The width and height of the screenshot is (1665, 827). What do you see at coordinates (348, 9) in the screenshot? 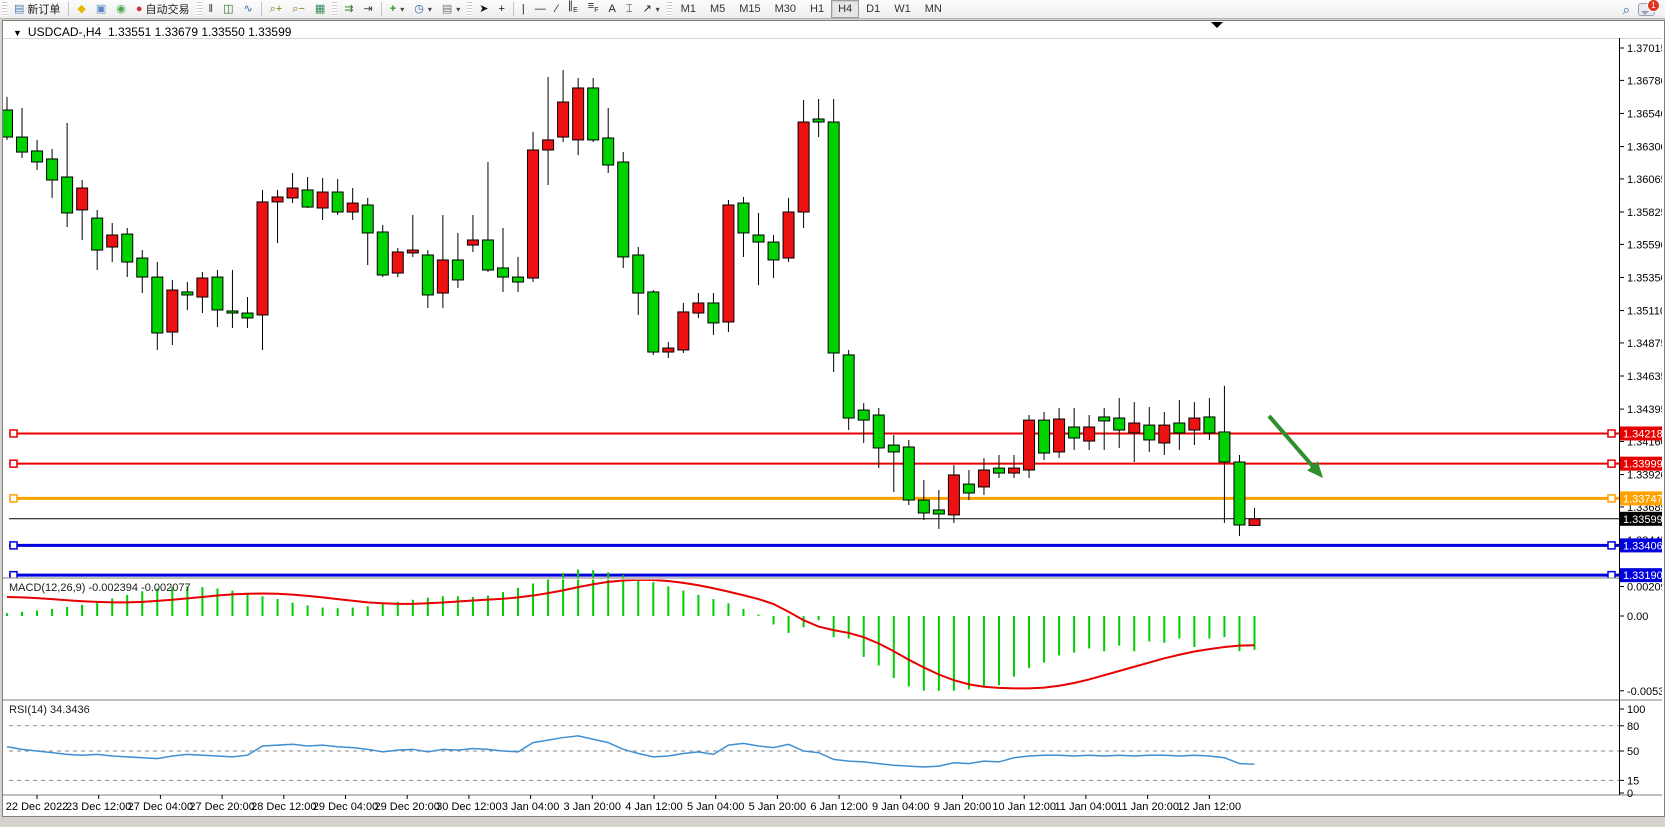
I see `auto-scroll-button: ⇉` at bounding box center [348, 9].